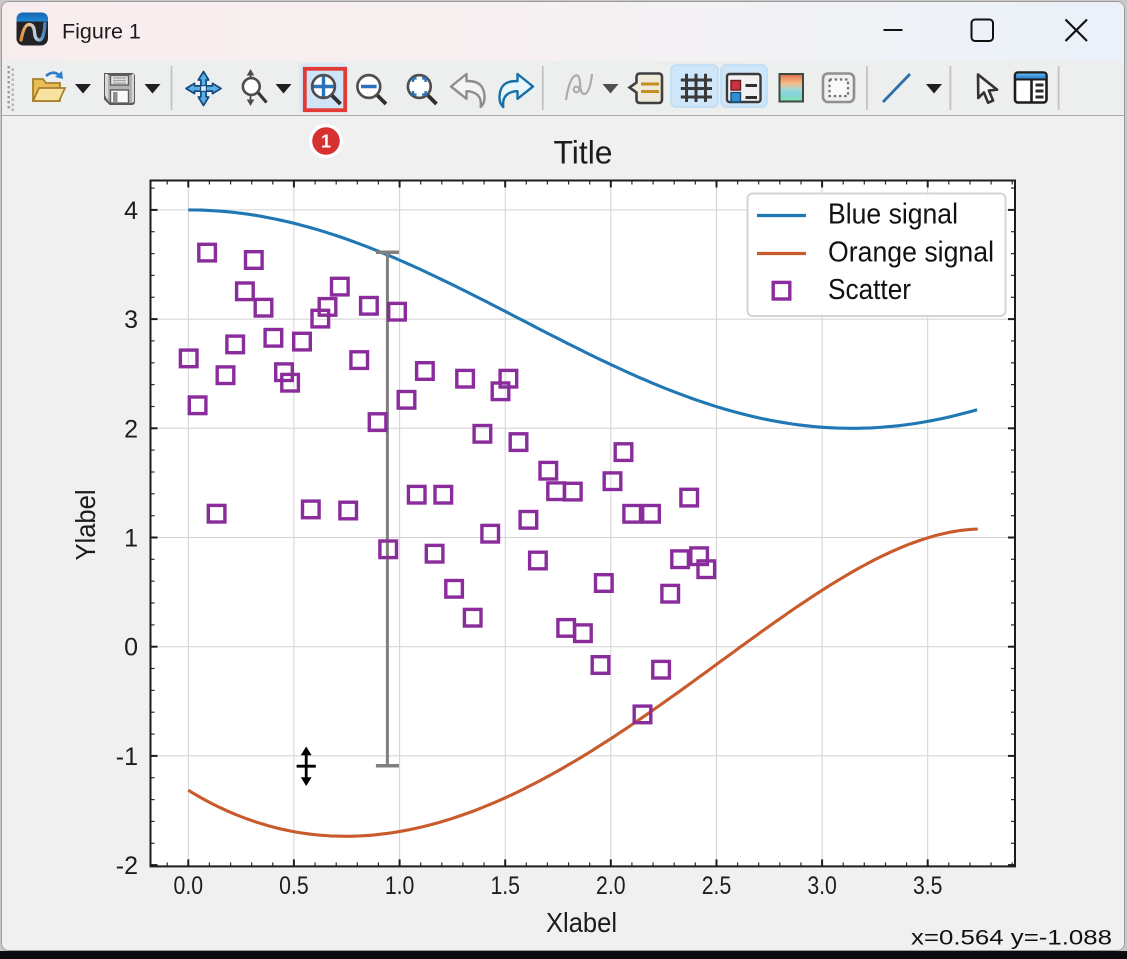 This screenshot has height=959, width=1127. What do you see at coordinates (928, 886) in the screenshot?
I see `svg-text: 3.5` at bounding box center [928, 886].